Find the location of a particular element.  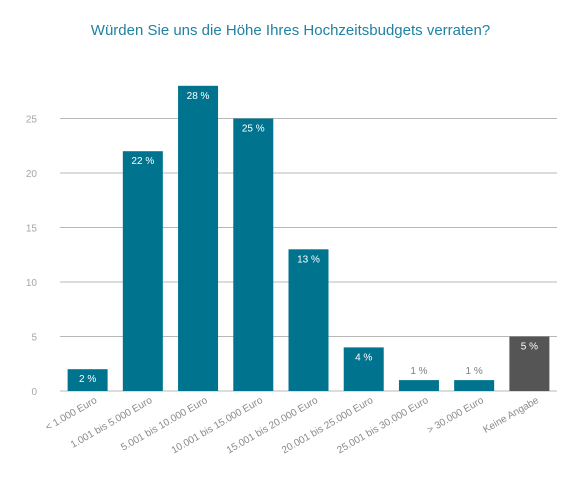

x-tick-label: > 30.000 Euro is located at coordinates (456, 415).